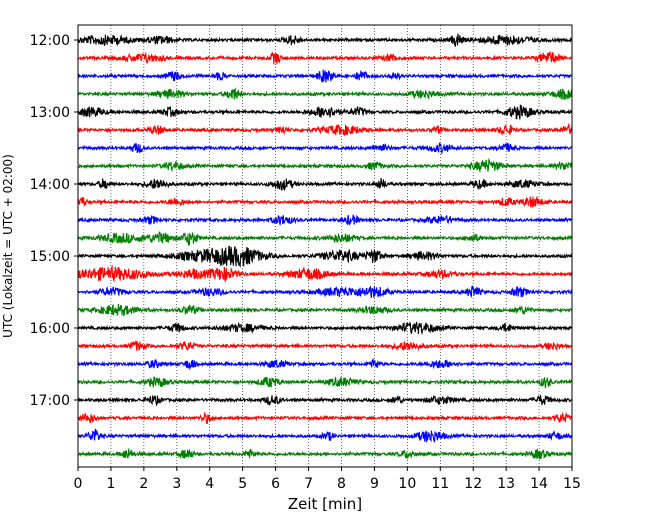 The height and width of the screenshot is (520, 650). What do you see at coordinates (78, 484) in the screenshot?
I see `x-tick-label: 0` at bounding box center [78, 484].